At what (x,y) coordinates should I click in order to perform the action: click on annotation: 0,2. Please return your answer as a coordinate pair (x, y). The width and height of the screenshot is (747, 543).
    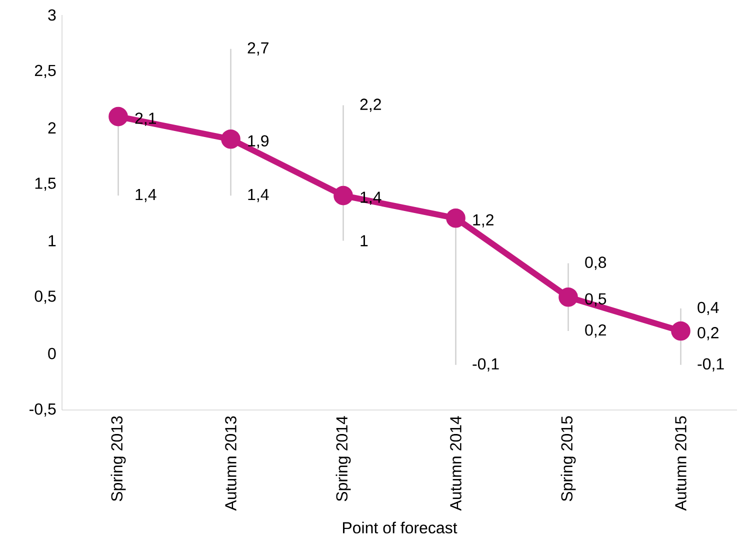
    Looking at the image, I should click on (595, 331).